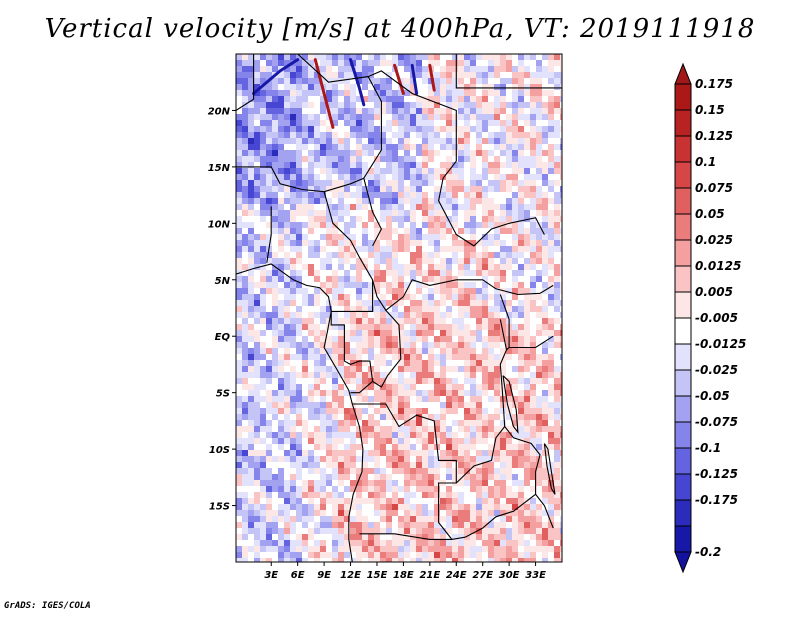 This screenshot has height=618, width=800. I want to click on lon-tick-label: 18E, so click(403, 575).